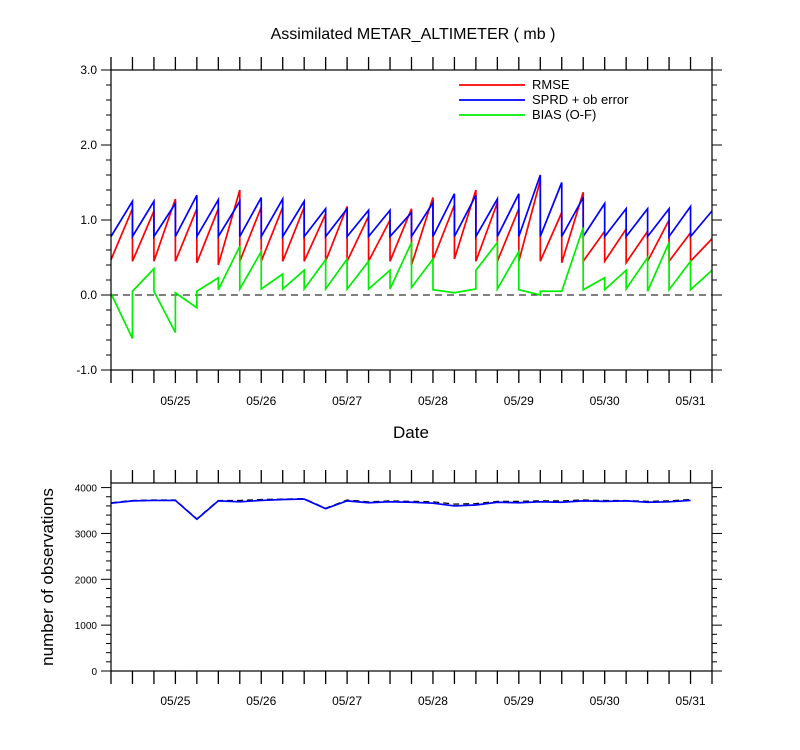  Describe the element at coordinates (88, 70) in the screenshot. I see `y-tick-label: 3.0` at that location.